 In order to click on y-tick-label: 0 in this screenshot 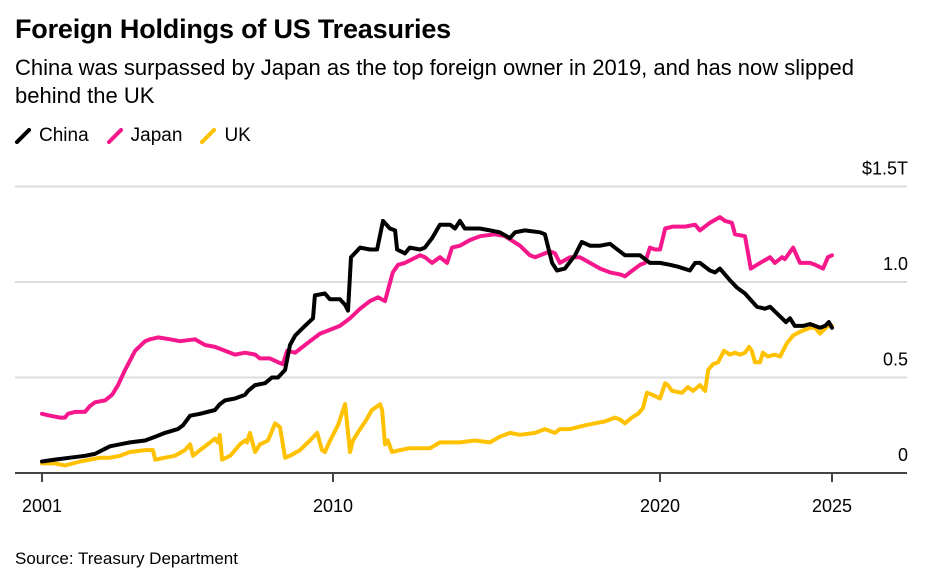, I will do `click(903, 455)`.